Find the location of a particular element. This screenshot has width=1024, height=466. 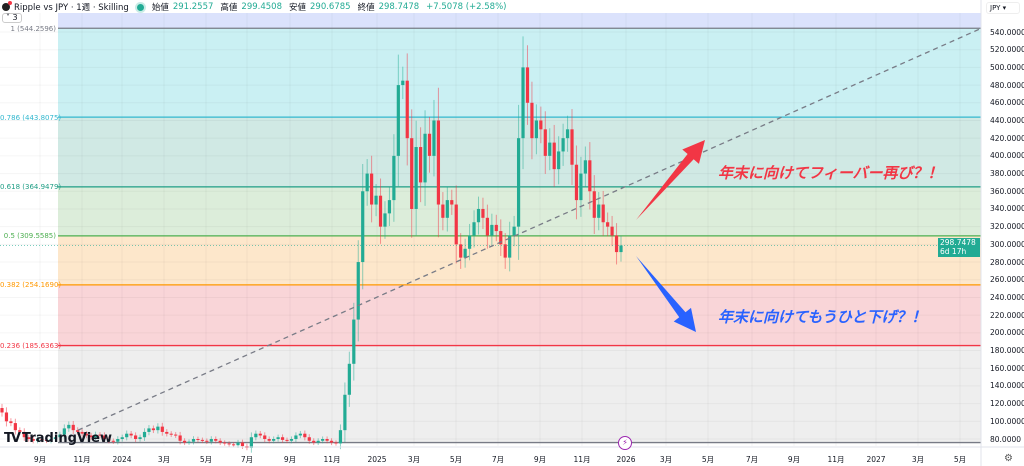

fib-label-0.236: 0.236 (185.6363) is located at coordinates (31, 346).